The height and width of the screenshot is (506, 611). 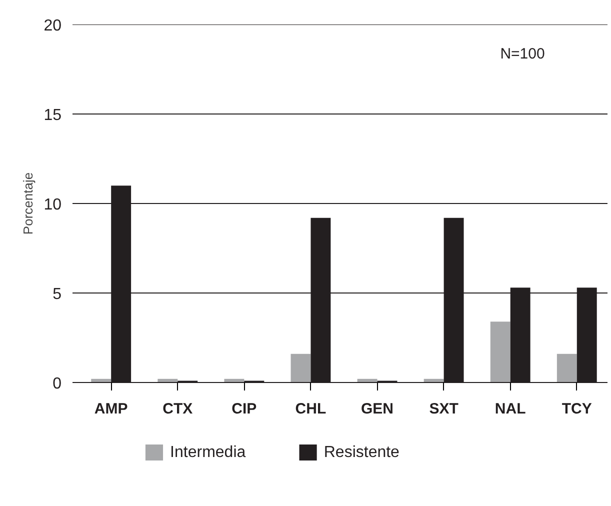 What do you see at coordinates (57, 294) in the screenshot?
I see `y-tick-label: 5` at bounding box center [57, 294].